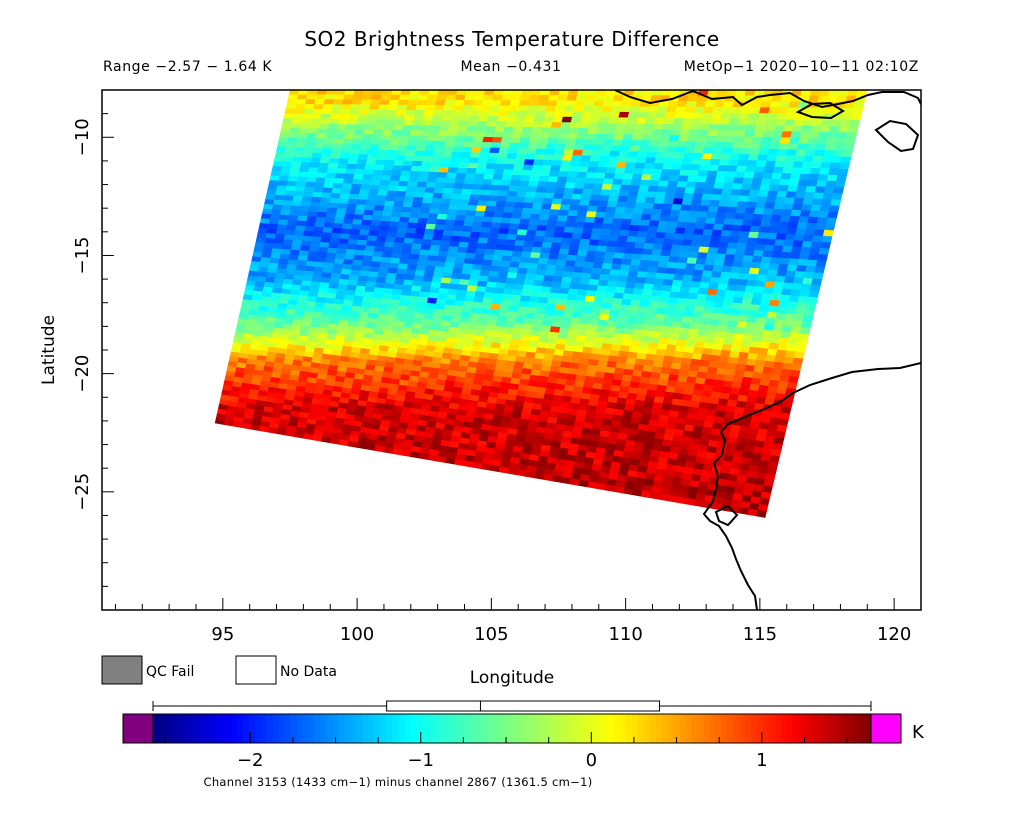 This screenshot has width=1024, height=813. What do you see at coordinates (82, 256) in the screenshot?
I see `y-tick-label: −15` at bounding box center [82, 256].